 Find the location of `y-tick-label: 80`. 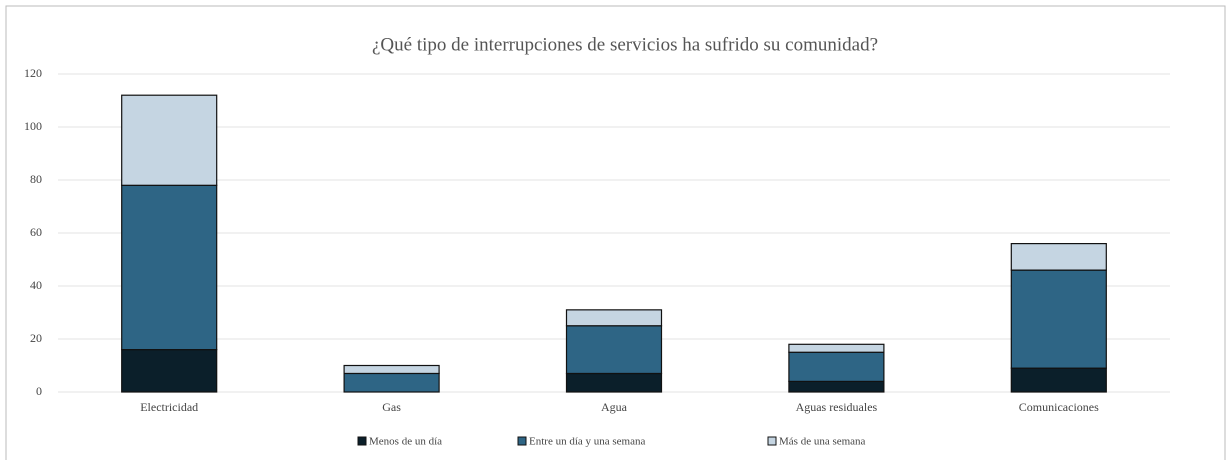

y-tick-label: 80 is located at coordinates (36, 179).